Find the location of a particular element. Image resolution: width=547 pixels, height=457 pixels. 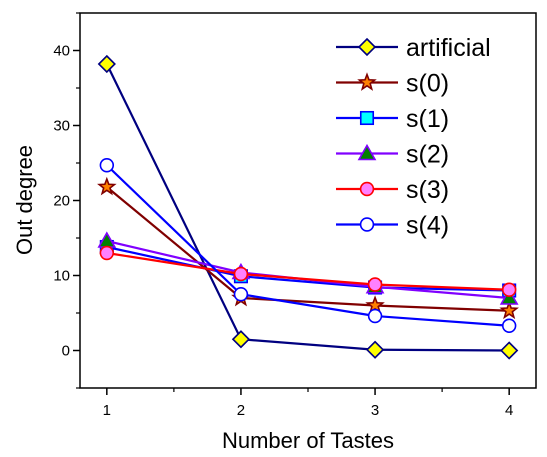

x-tick-label: 2 is located at coordinates (241, 410).